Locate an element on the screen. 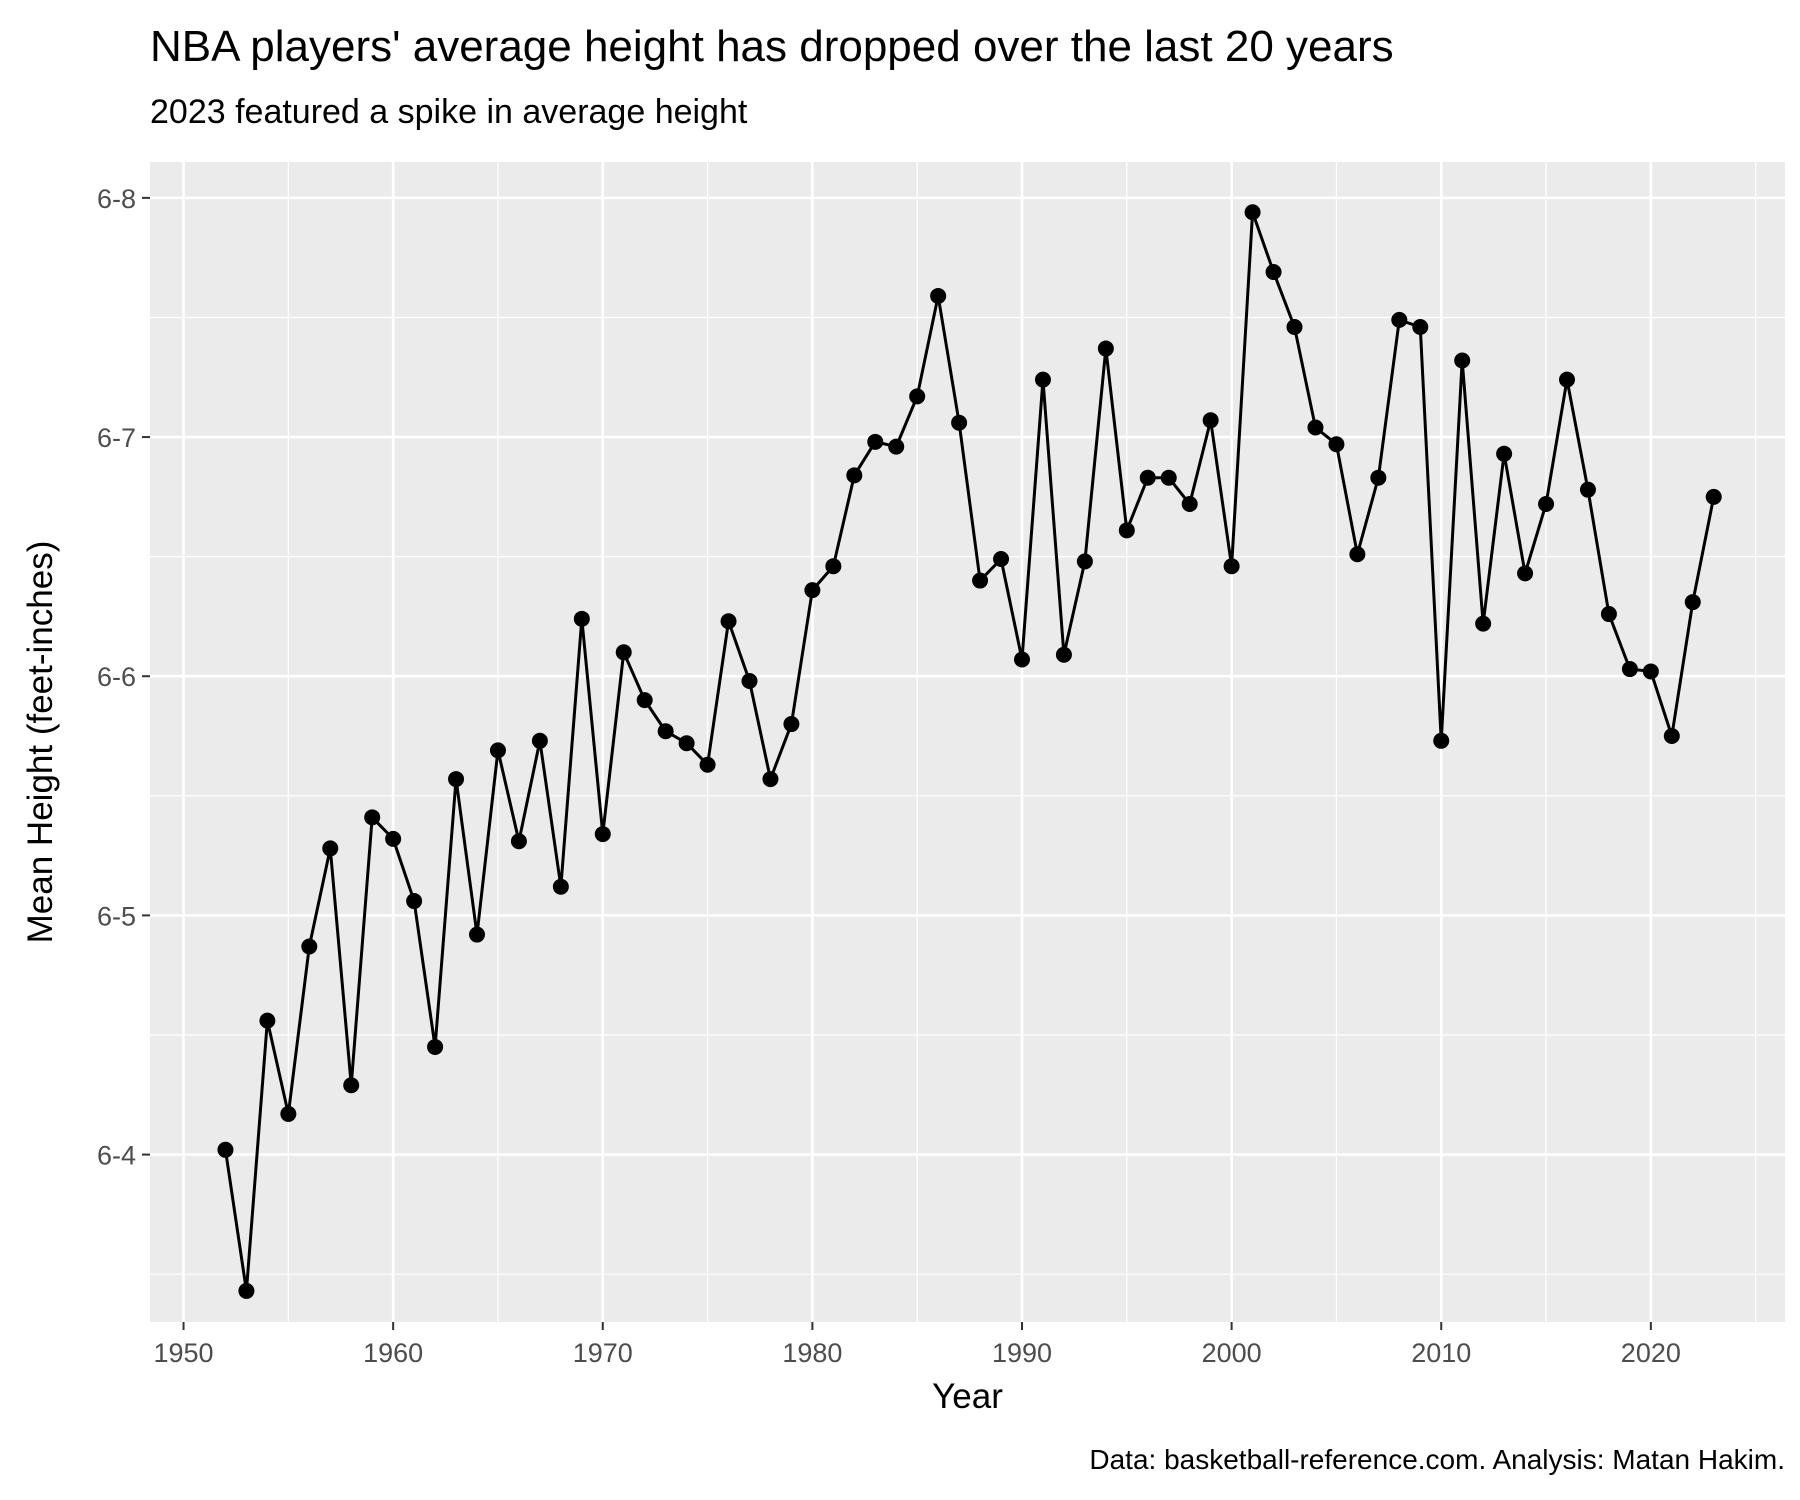 This screenshot has height=1500, width=1800. x-tick-label: 2010 is located at coordinates (1441, 1353).